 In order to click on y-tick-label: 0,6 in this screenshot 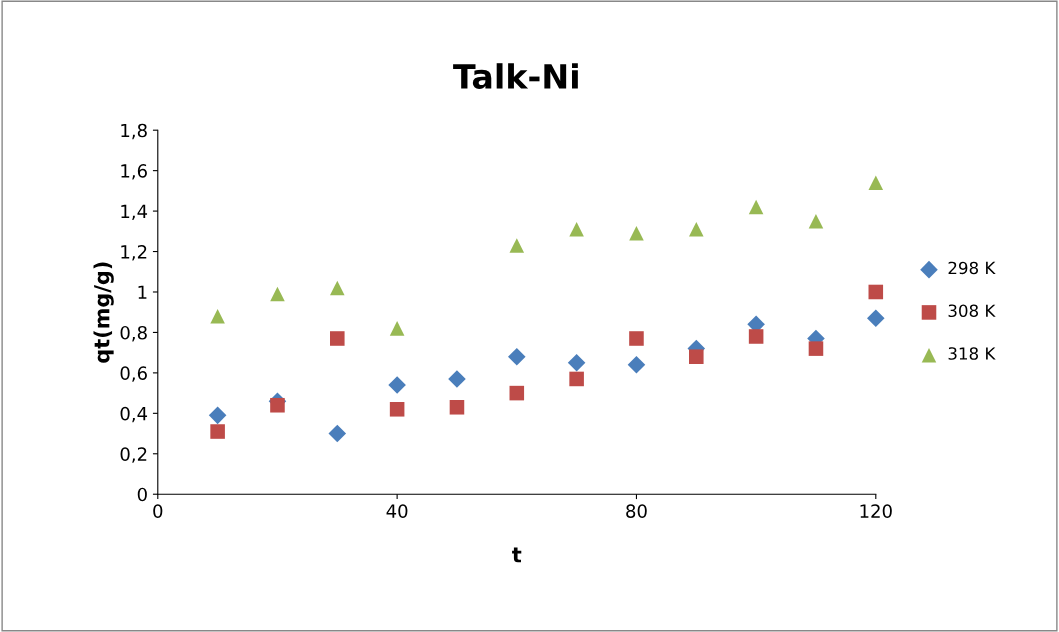, I will do `click(133, 374)`.